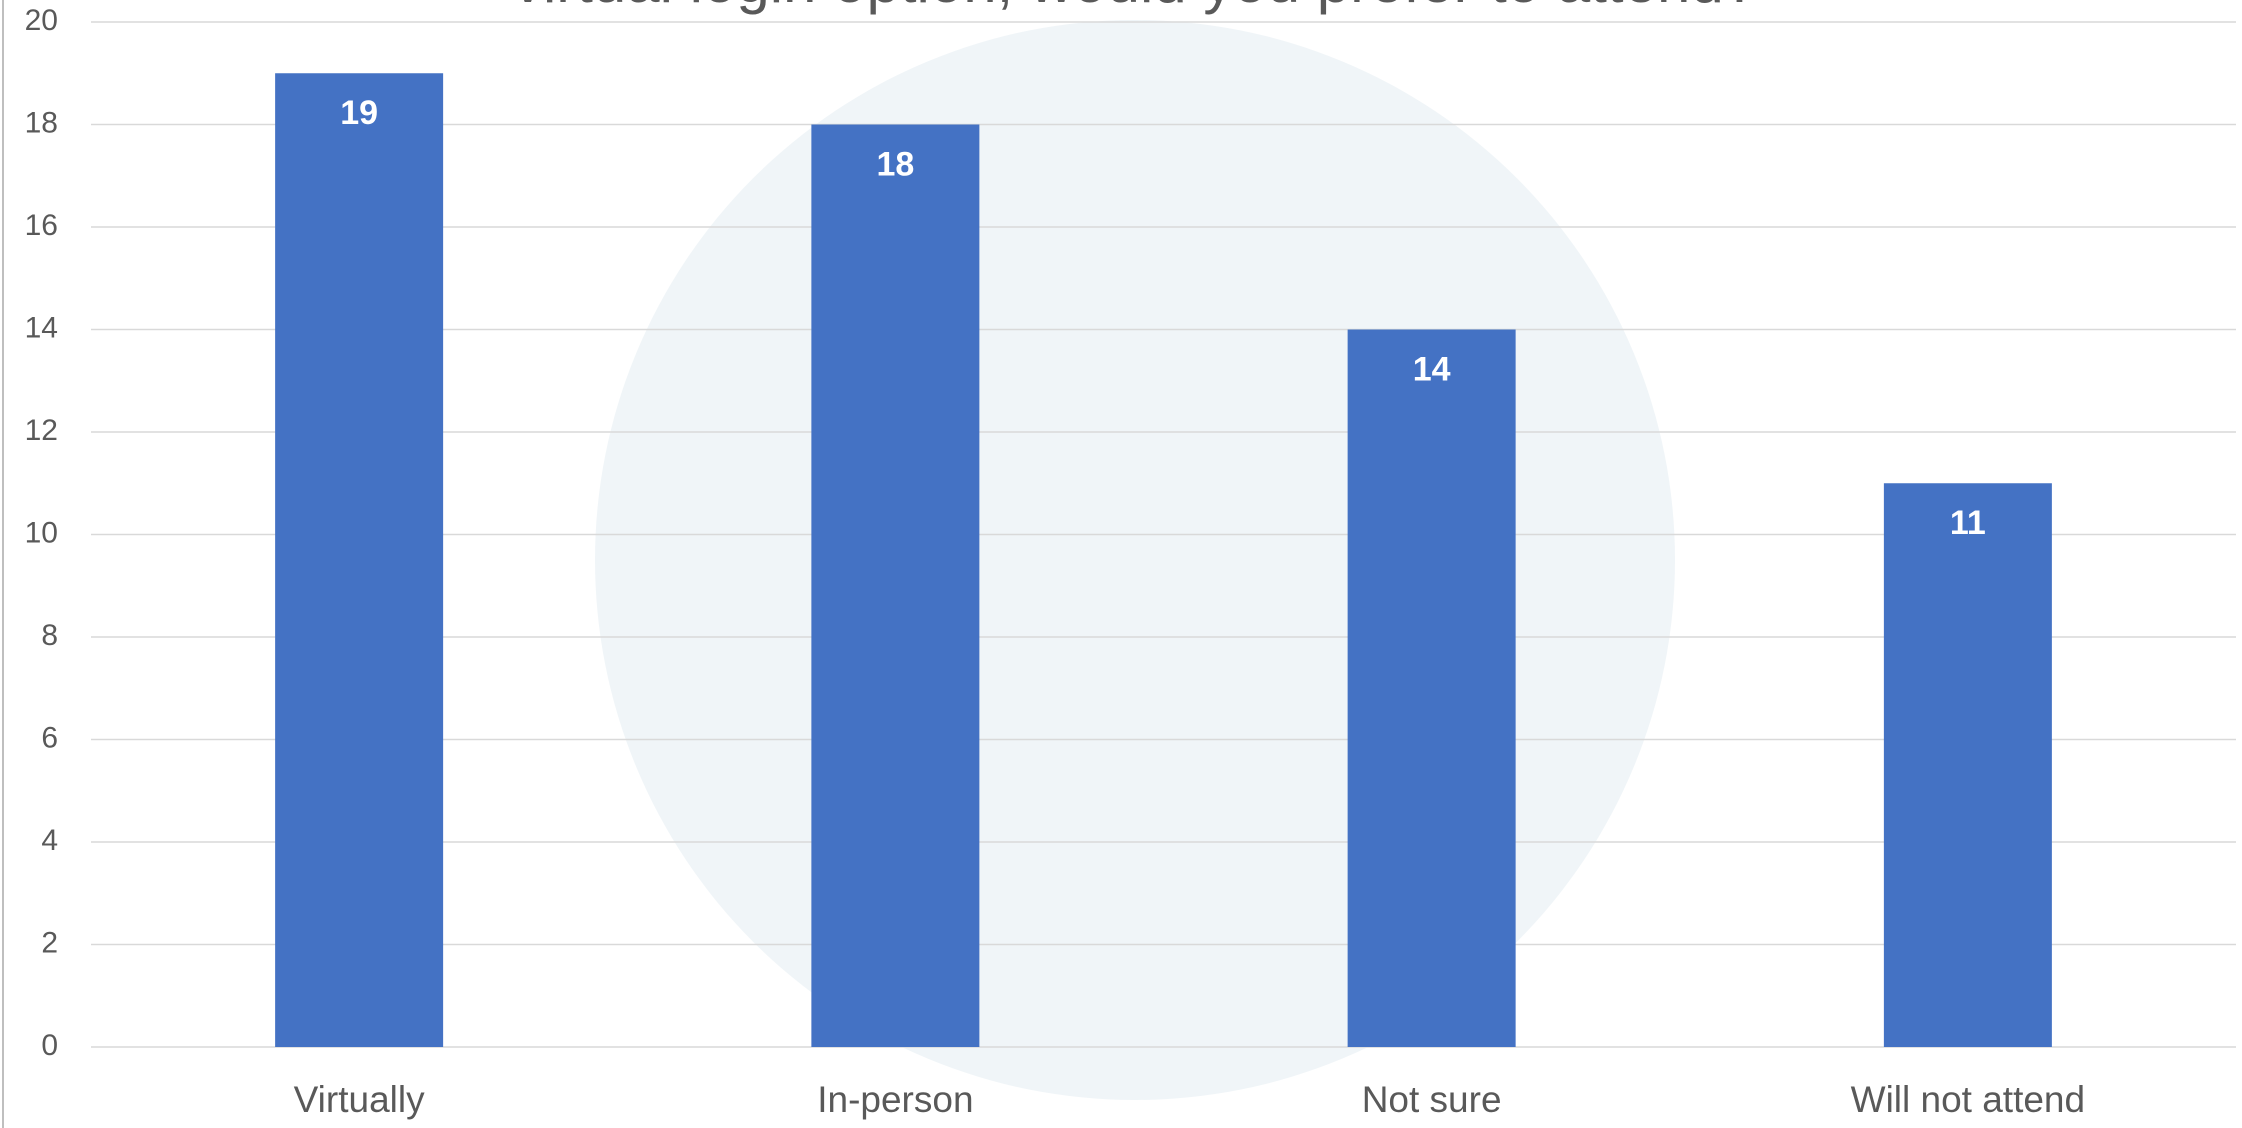 Image resolution: width=2242 pixels, height=1128 pixels. I want to click on y-tick-label: 6, so click(49, 737).